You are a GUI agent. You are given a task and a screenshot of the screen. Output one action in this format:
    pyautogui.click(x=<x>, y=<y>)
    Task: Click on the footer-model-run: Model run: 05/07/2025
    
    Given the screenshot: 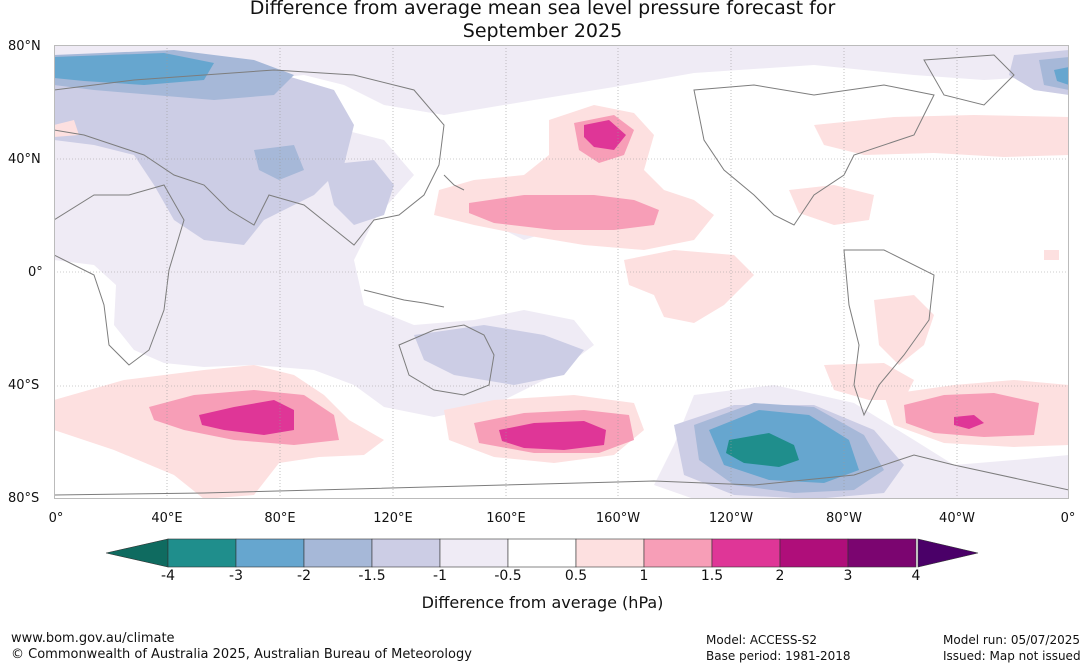 What is the action you would take?
    pyautogui.click(x=1012, y=640)
    